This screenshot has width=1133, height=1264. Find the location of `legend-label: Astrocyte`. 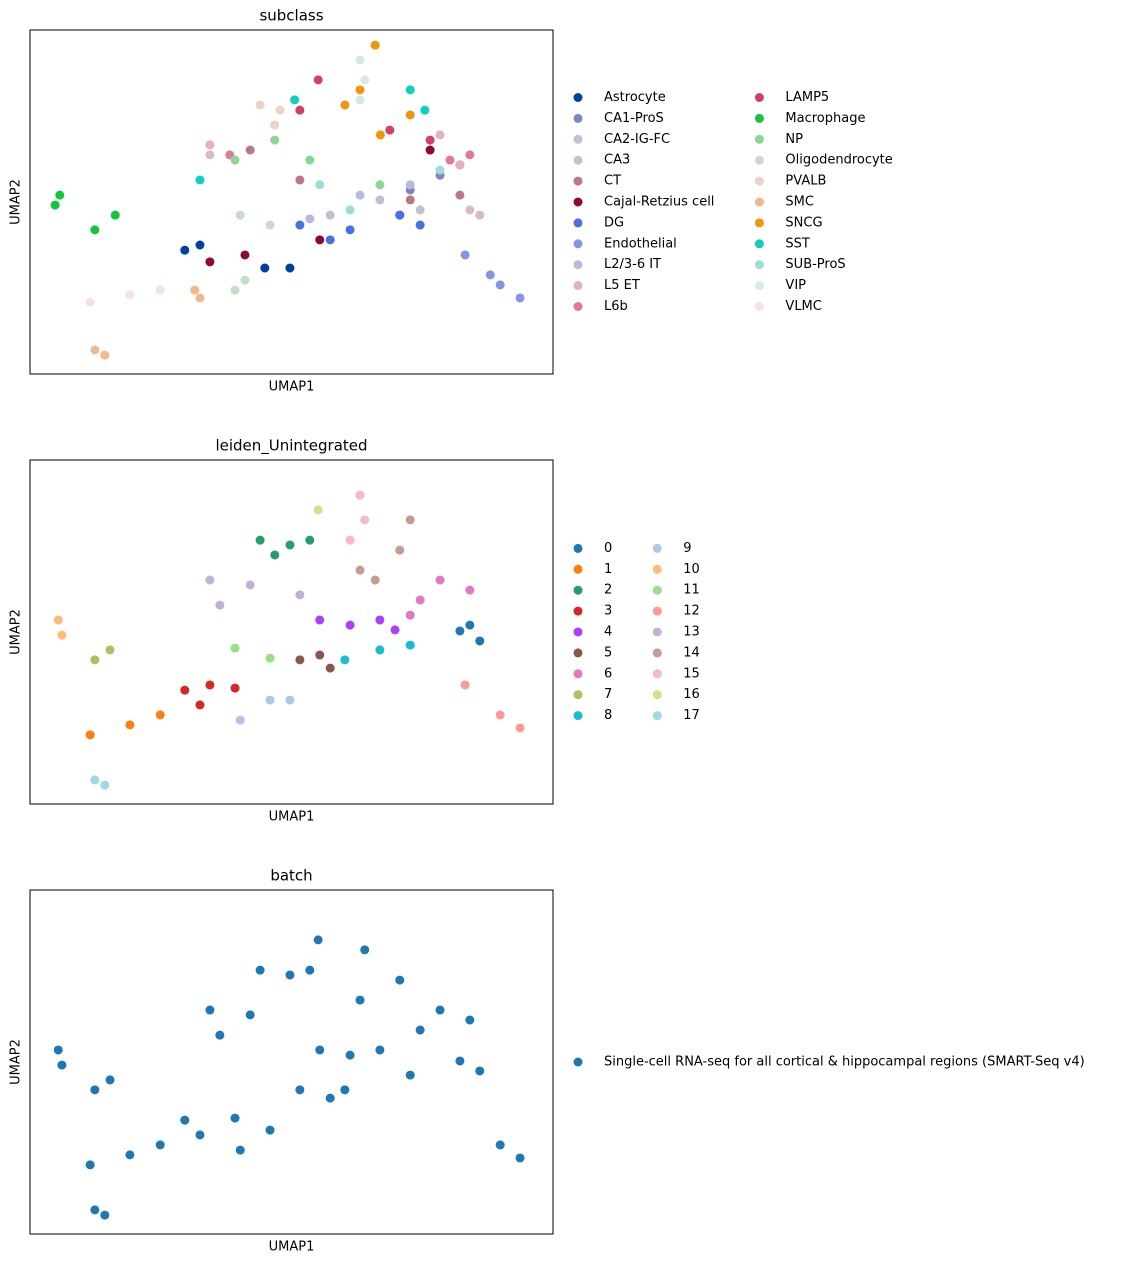

legend-label: Astrocyte is located at coordinates (635, 97).